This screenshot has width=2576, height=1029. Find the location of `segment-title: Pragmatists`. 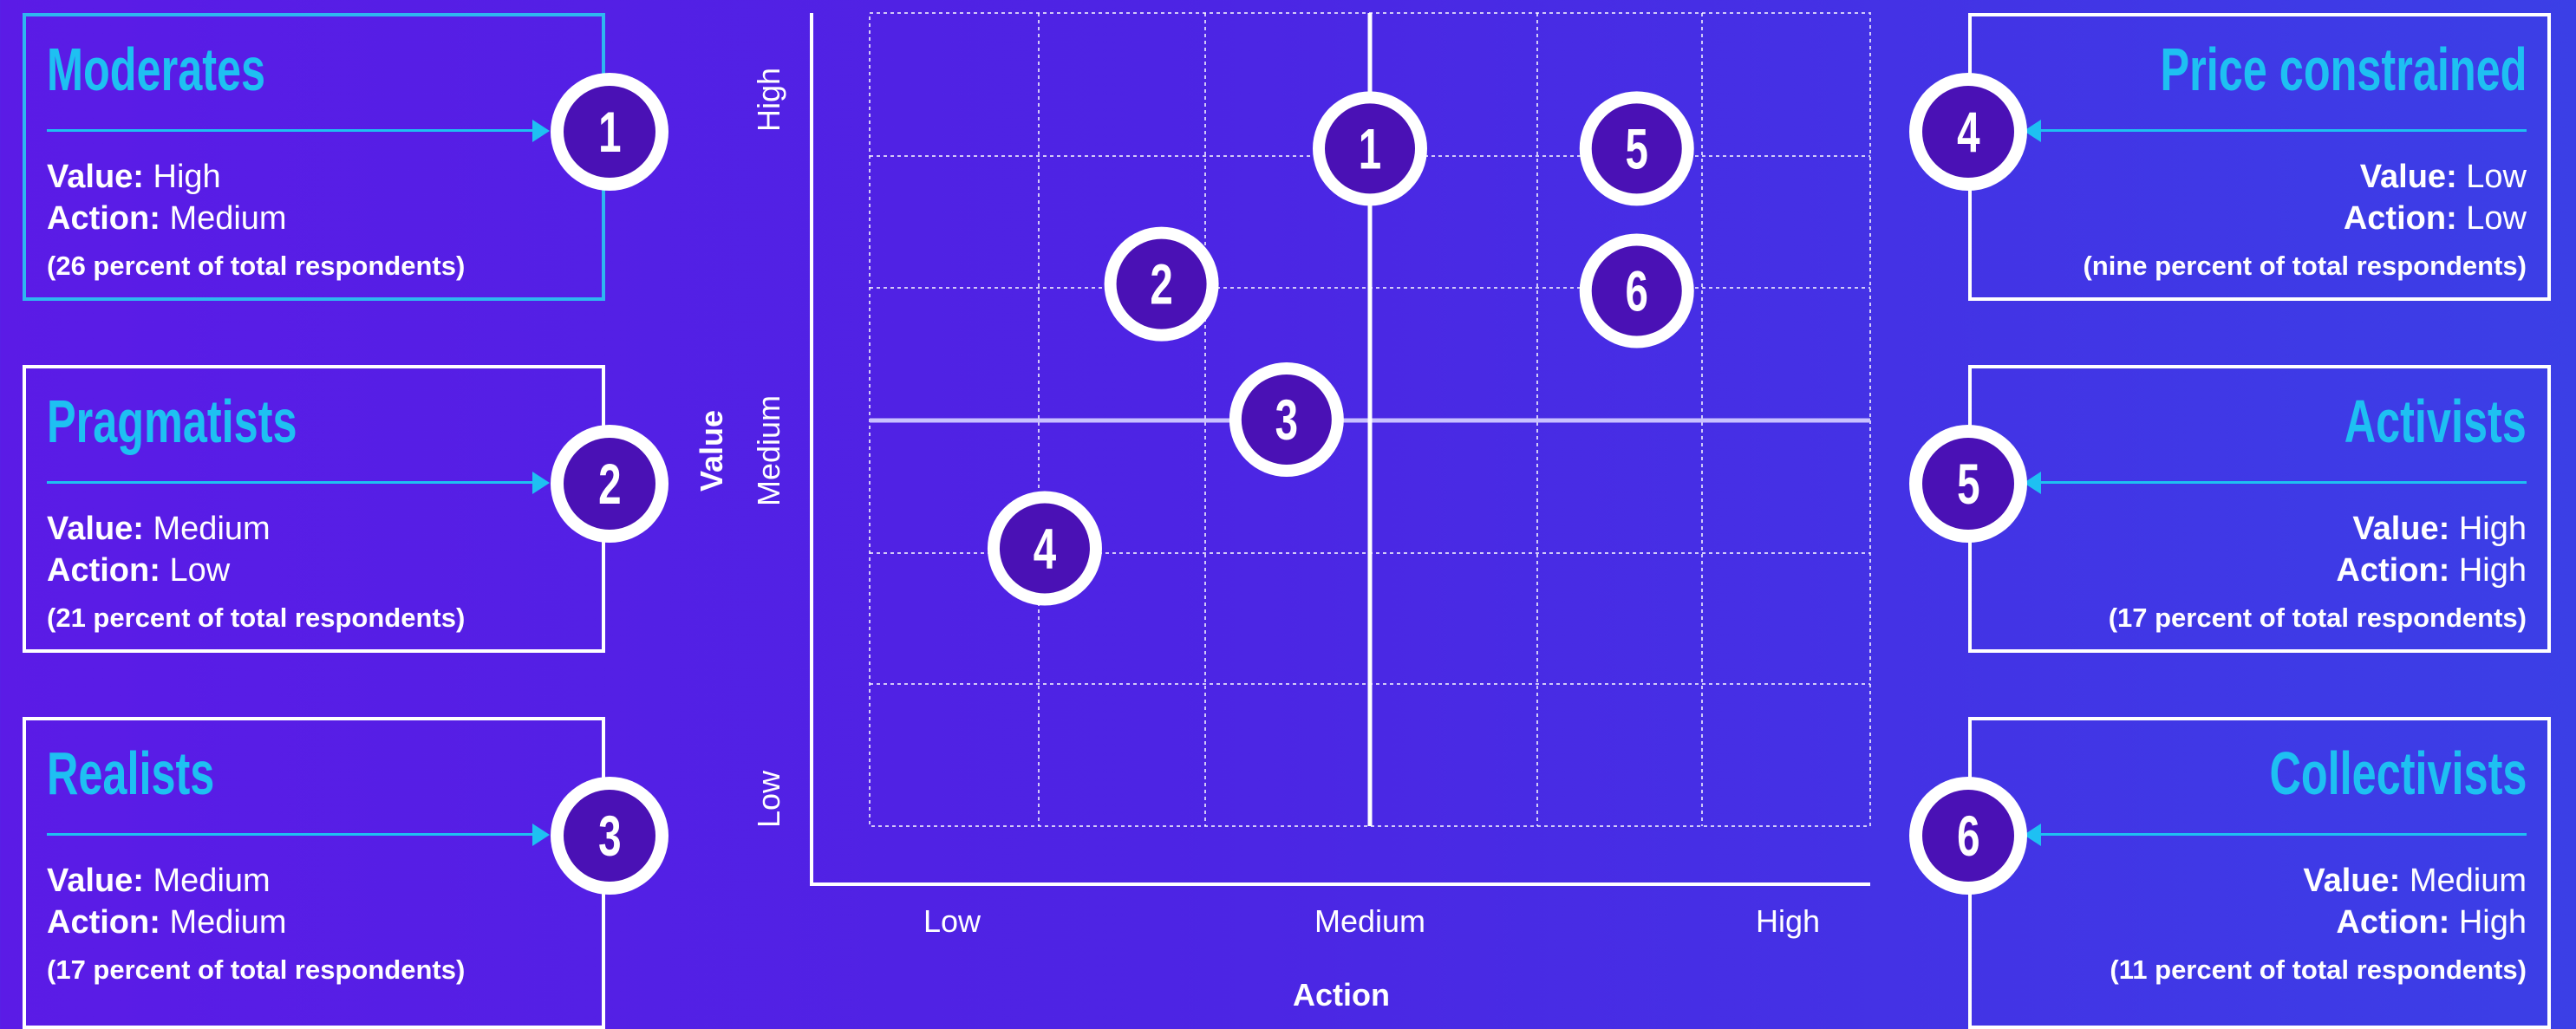

segment-title: Pragmatists is located at coordinates (172, 421).